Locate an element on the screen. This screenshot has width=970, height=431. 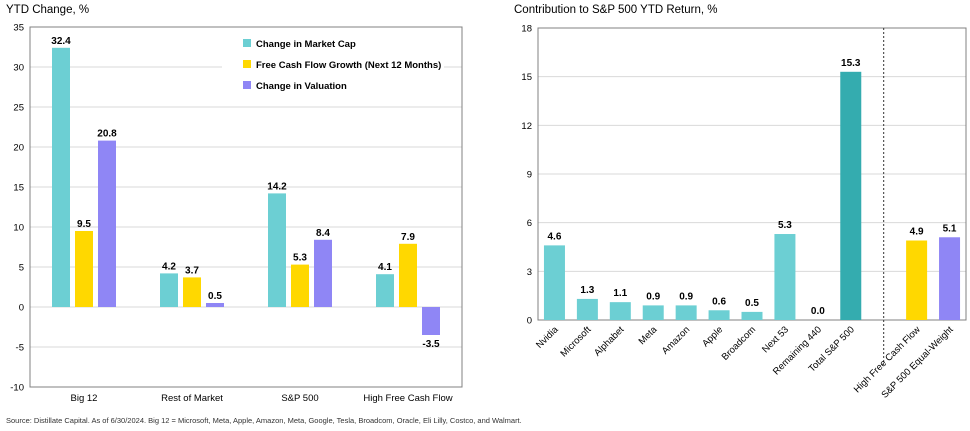
x-category-label: Amazon is located at coordinates (676, 340).